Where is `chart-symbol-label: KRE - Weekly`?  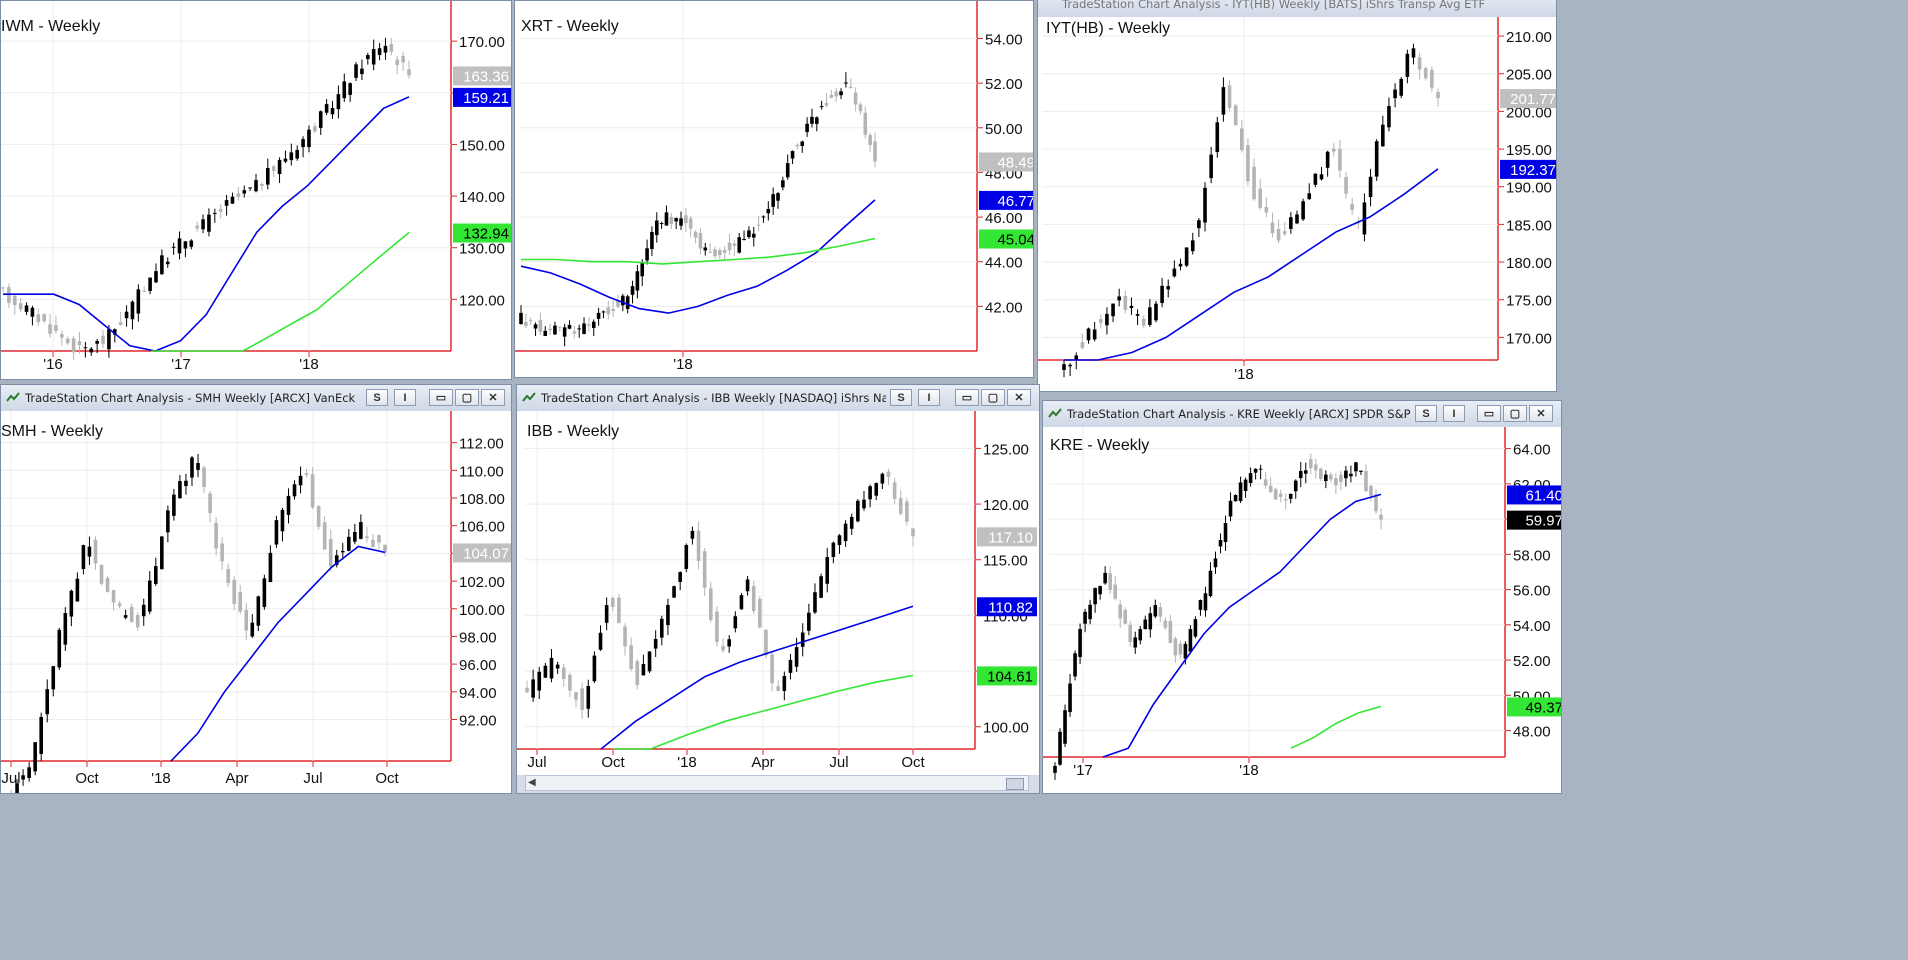
chart-symbol-label: KRE - Weekly is located at coordinates (1099, 445).